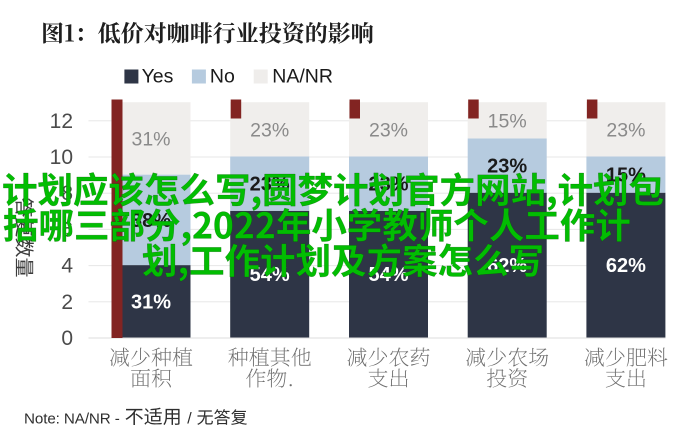  Describe the element at coordinates (67, 266) in the screenshot. I see `svg-text: 4` at that location.